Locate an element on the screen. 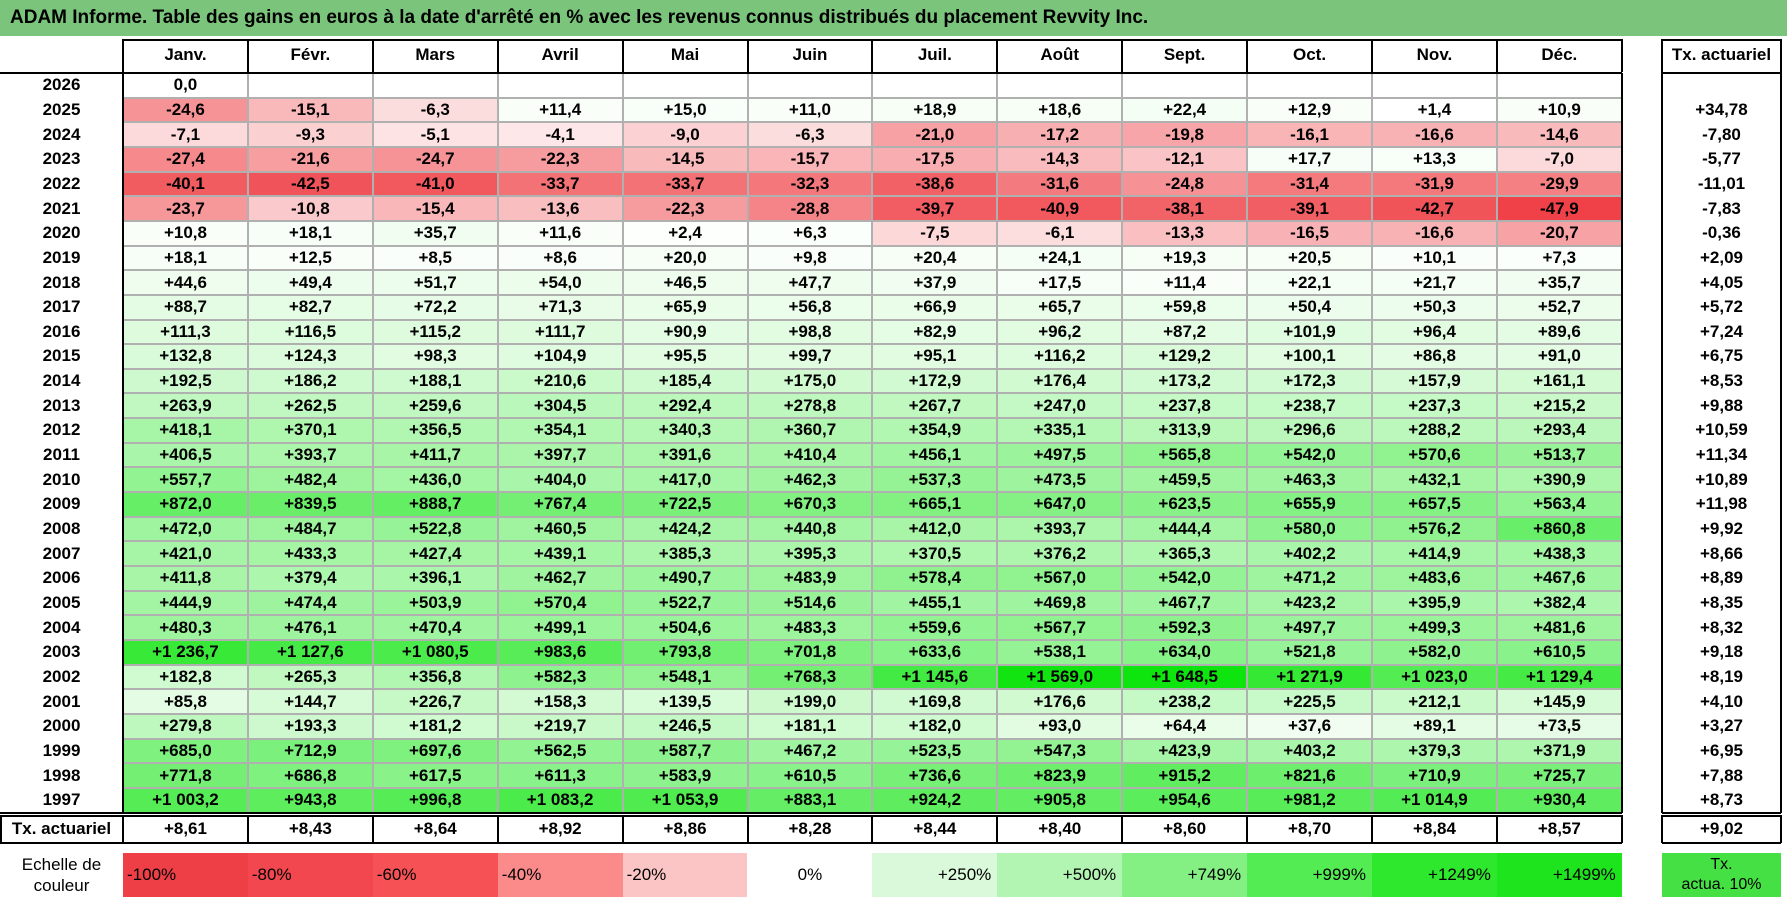 Image resolution: width=1787 pixels, height=912 pixels. data-cell: +1 271,9 is located at coordinates (1309, 677).